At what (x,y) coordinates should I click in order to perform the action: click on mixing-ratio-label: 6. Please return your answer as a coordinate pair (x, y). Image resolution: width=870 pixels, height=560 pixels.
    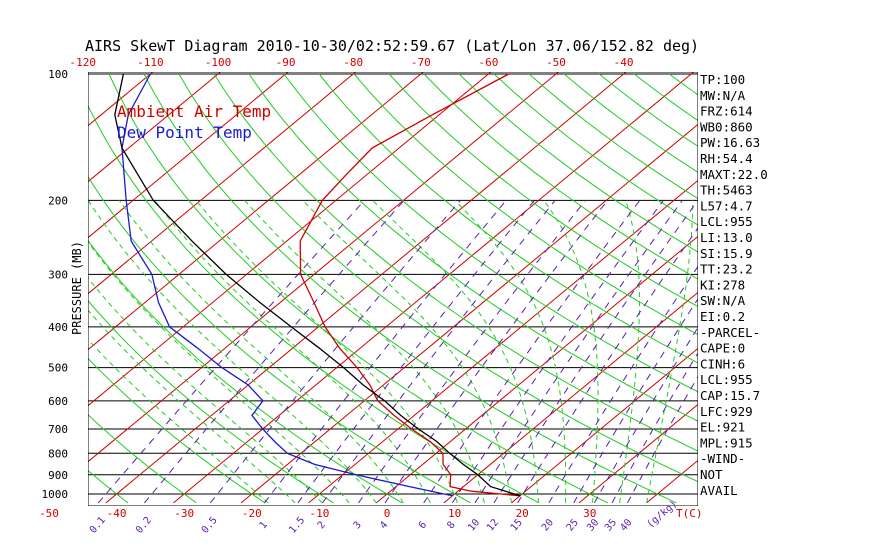
    Looking at the image, I should click on (423, 526).